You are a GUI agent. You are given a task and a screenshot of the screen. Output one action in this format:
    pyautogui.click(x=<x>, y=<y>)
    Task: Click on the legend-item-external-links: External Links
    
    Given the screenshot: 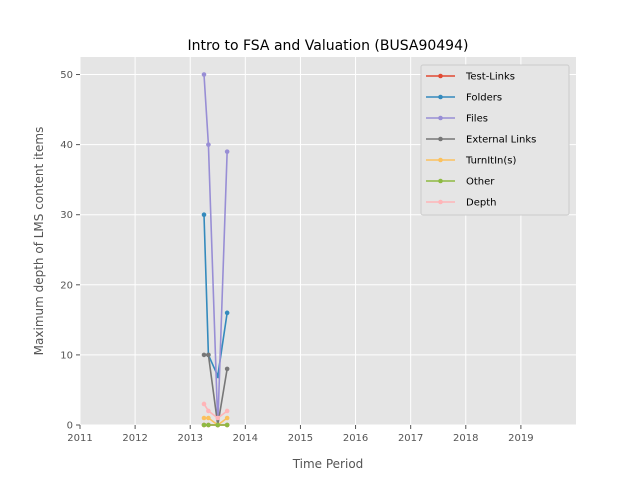 What is the action you would take?
    pyautogui.click(x=481, y=140)
    